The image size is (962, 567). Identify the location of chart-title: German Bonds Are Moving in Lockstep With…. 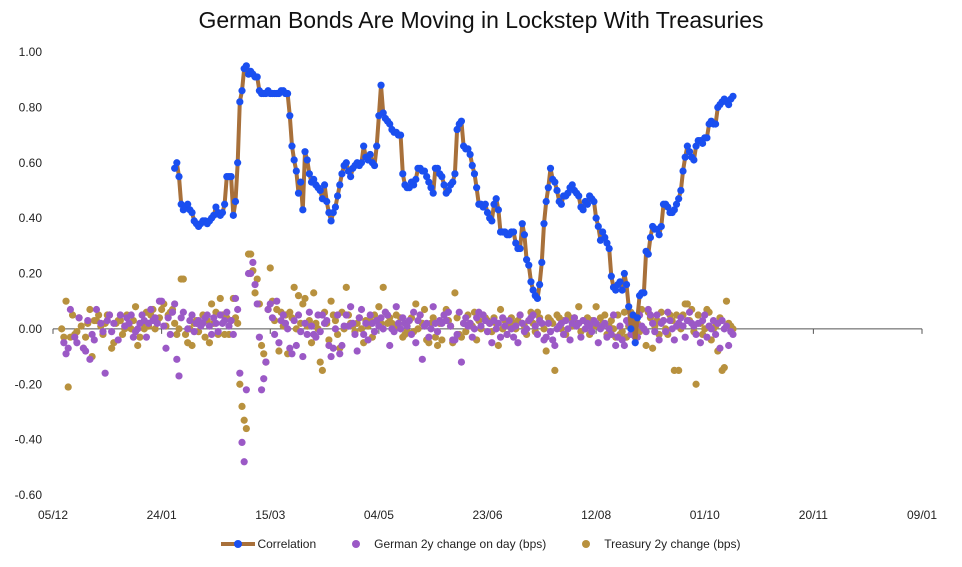
(481, 20).